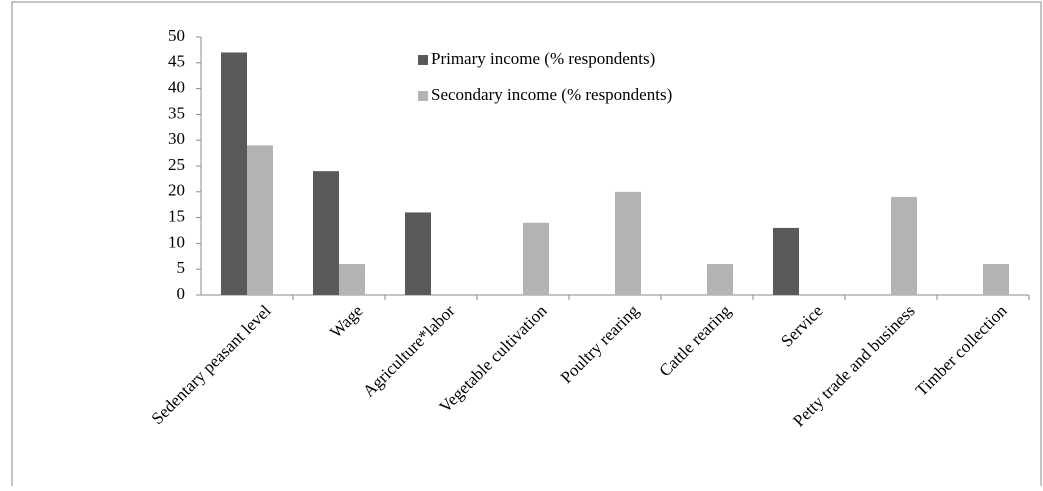 Image resolution: width=1043 pixels, height=491 pixels. What do you see at coordinates (176, 61) in the screenshot?
I see `y-tick-label: 45` at bounding box center [176, 61].